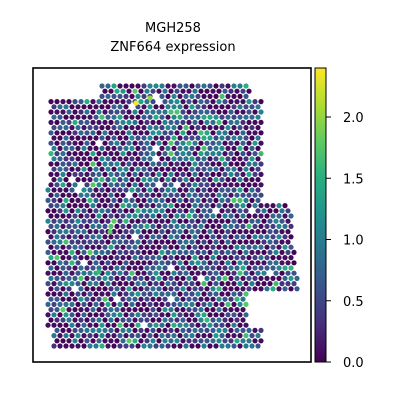 The height and width of the screenshot is (400, 400). I want to click on colorbar-tick-label: 2.0, so click(353, 118).